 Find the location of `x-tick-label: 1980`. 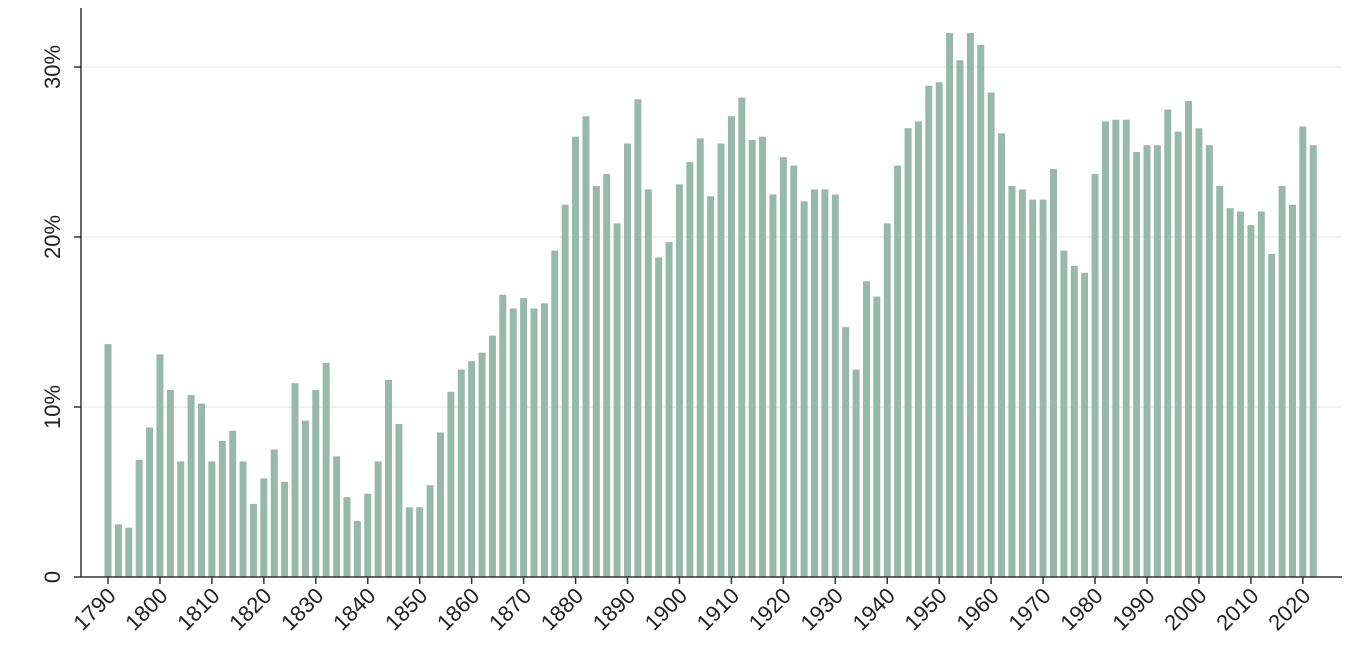

x-tick-label: 1980 is located at coordinates (1081, 609).